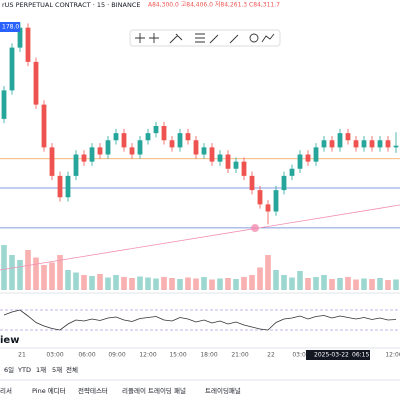 Image resolution: width=400 pixels, height=404 pixels. I want to click on range-button: 1재, so click(41, 370).